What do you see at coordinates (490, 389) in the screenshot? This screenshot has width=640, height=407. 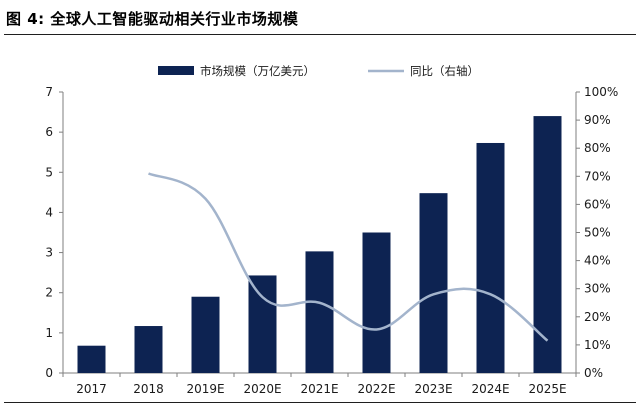 I see `x-tick-label: 2024E` at bounding box center [490, 389].